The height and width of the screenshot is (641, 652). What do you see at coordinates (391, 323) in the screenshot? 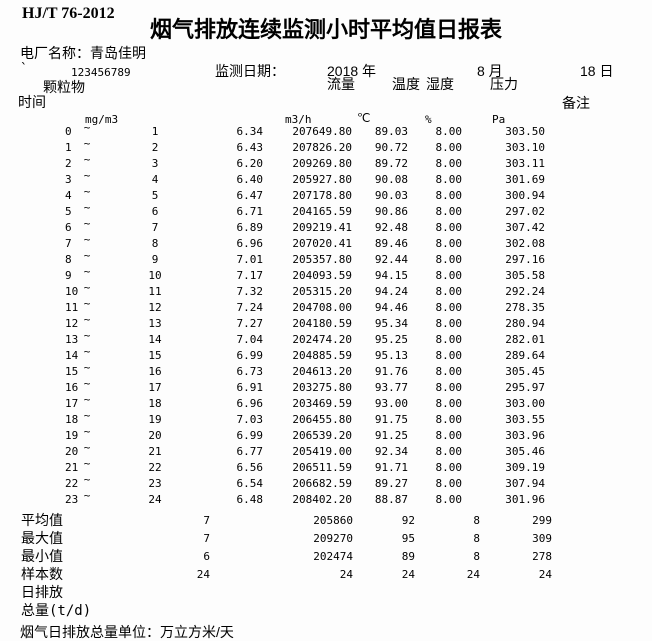
I see `temp-value: 95.34` at bounding box center [391, 323].